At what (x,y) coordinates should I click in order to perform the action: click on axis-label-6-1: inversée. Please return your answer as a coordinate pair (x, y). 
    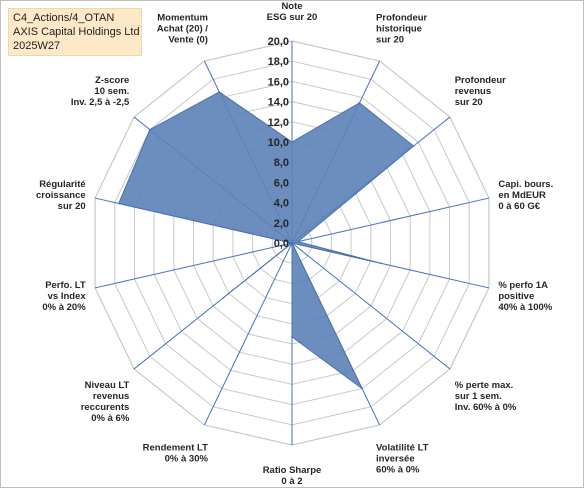
    Looking at the image, I should click on (395, 459).